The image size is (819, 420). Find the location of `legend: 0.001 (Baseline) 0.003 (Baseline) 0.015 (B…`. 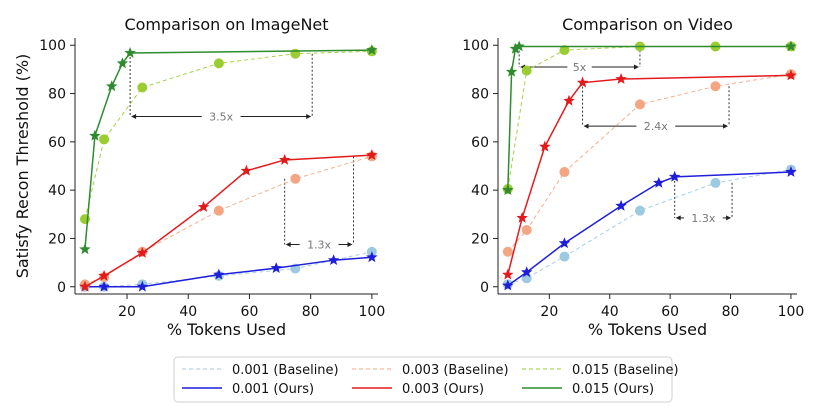

legend: 0.001 (Baseline) 0.003 (Baseline) 0.015 (B… is located at coordinates (426, 379).